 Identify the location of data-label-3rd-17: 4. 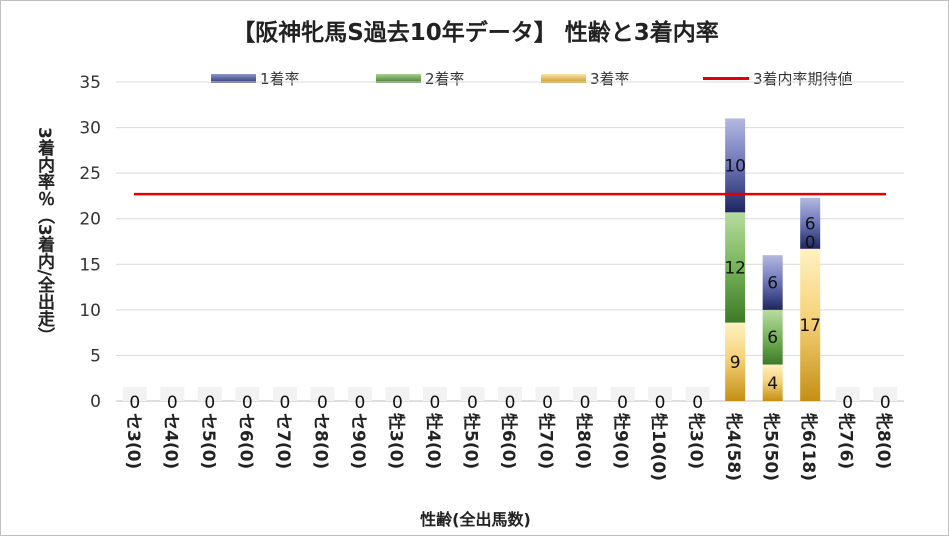
(772, 384).